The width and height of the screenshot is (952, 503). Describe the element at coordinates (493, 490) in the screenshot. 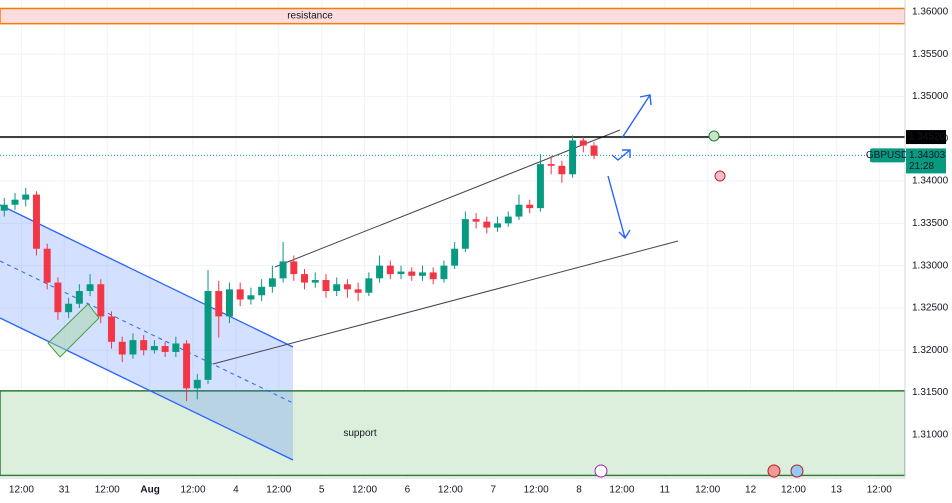

I see `x-tick-label: 7` at that location.